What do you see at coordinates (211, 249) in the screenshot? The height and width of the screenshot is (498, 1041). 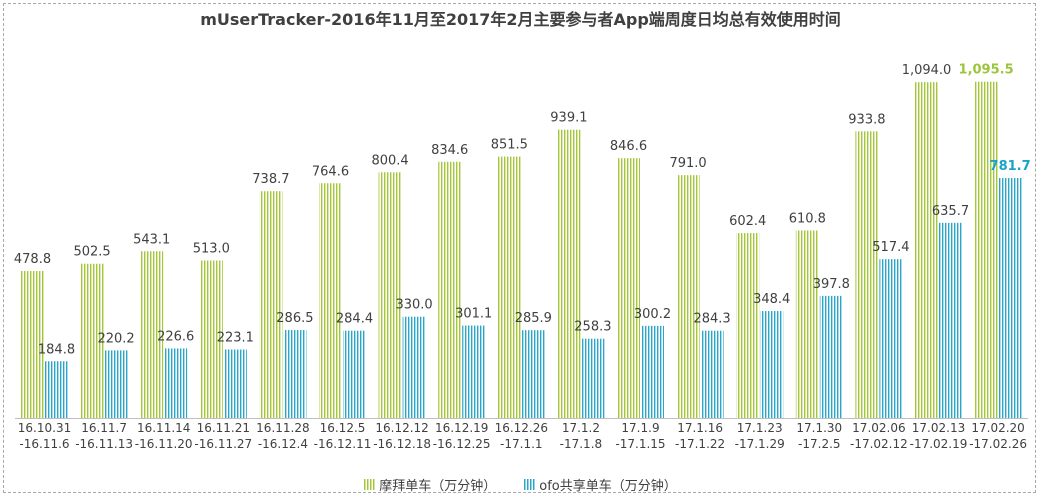 I see `label-mobike-3: 513.0` at bounding box center [211, 249].